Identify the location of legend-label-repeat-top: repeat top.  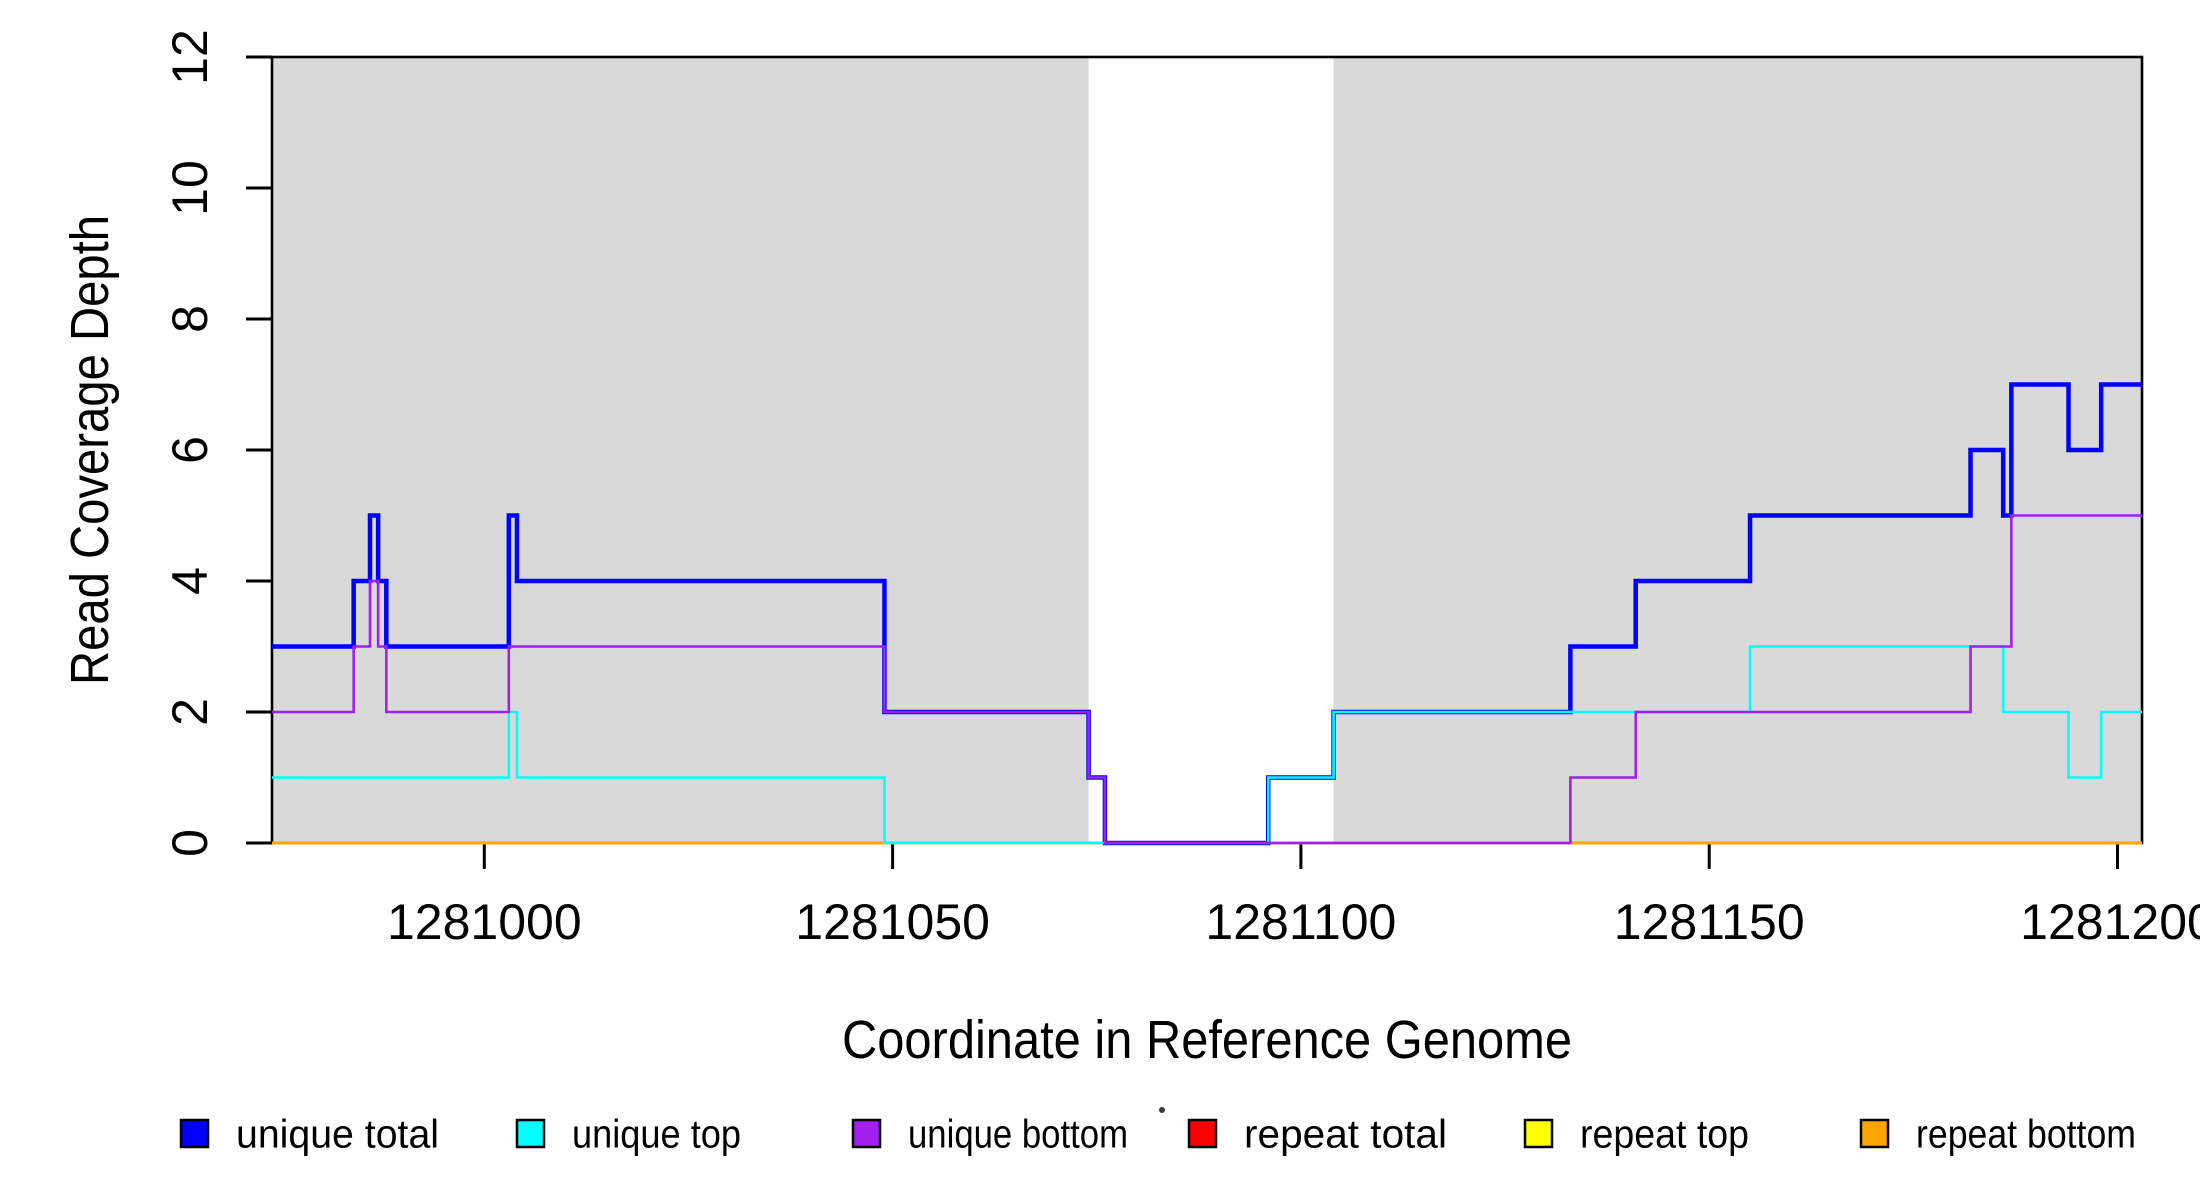
(1664, 1135).